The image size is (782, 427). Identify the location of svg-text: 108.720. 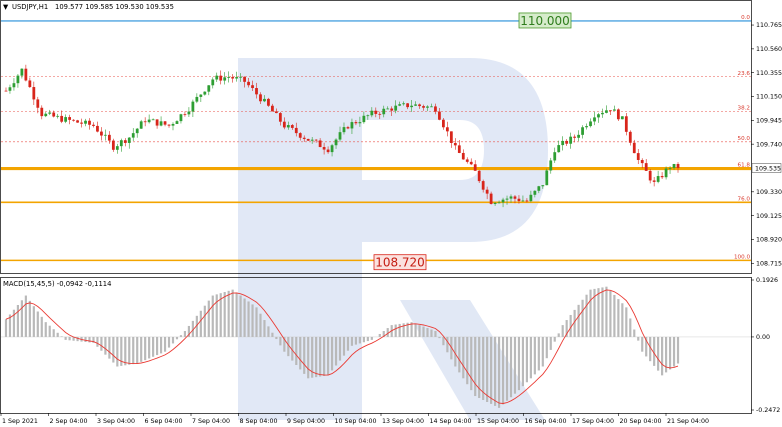
(400, 263).